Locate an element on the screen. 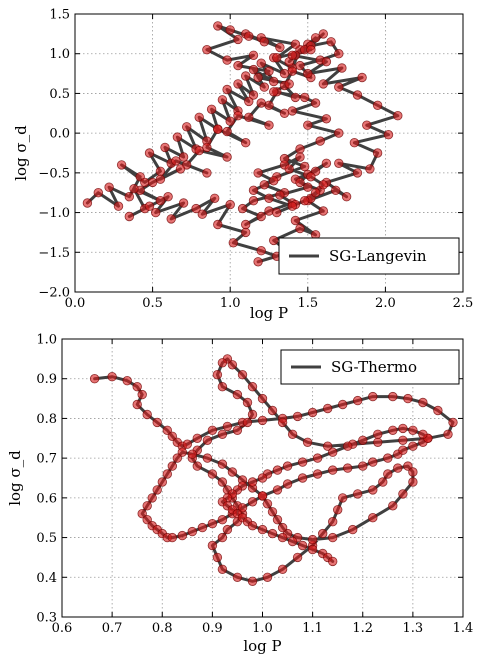  y-tick-label: −0.5 is located at coordinates (54, 173).